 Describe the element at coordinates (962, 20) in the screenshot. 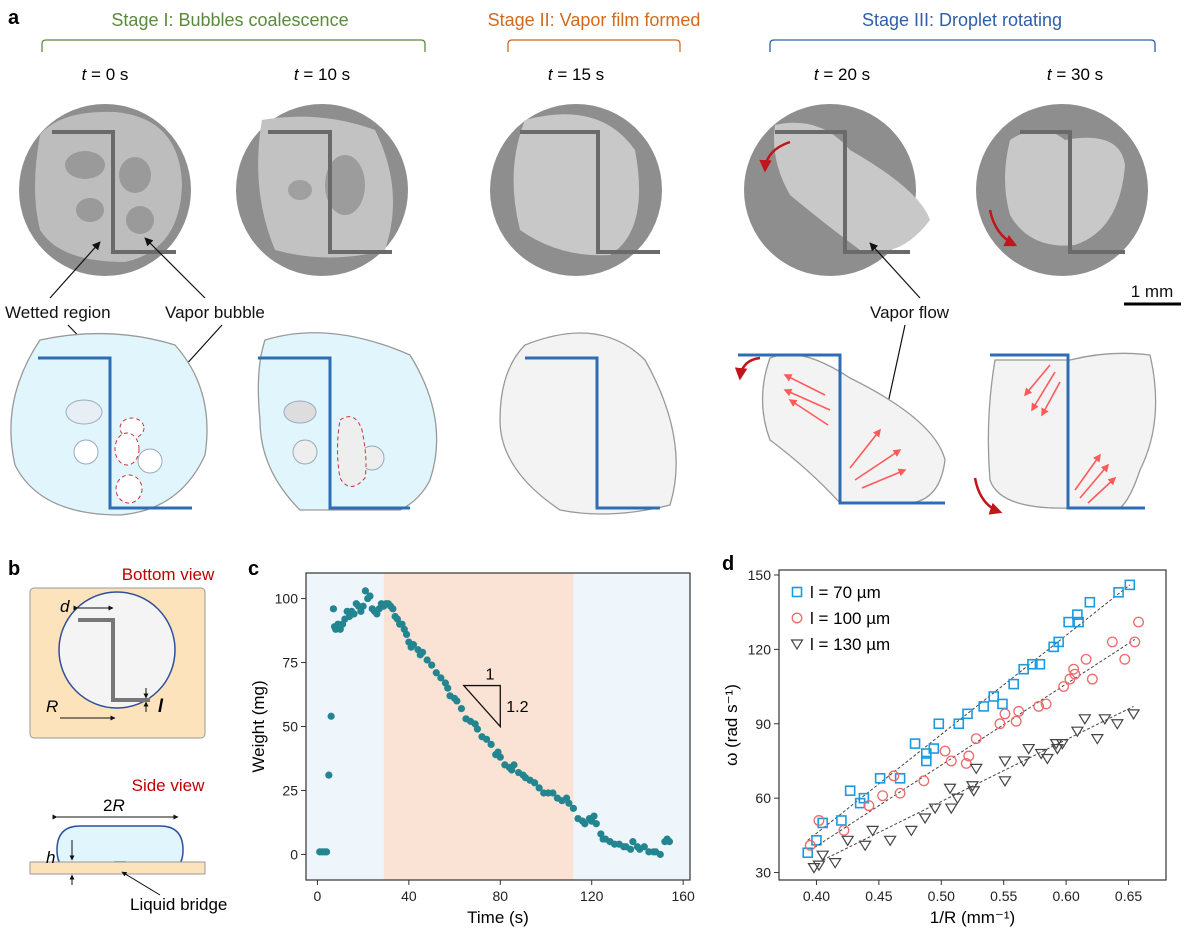

I see `stage-3-label: Stage III: Droplet rotating` at that location.